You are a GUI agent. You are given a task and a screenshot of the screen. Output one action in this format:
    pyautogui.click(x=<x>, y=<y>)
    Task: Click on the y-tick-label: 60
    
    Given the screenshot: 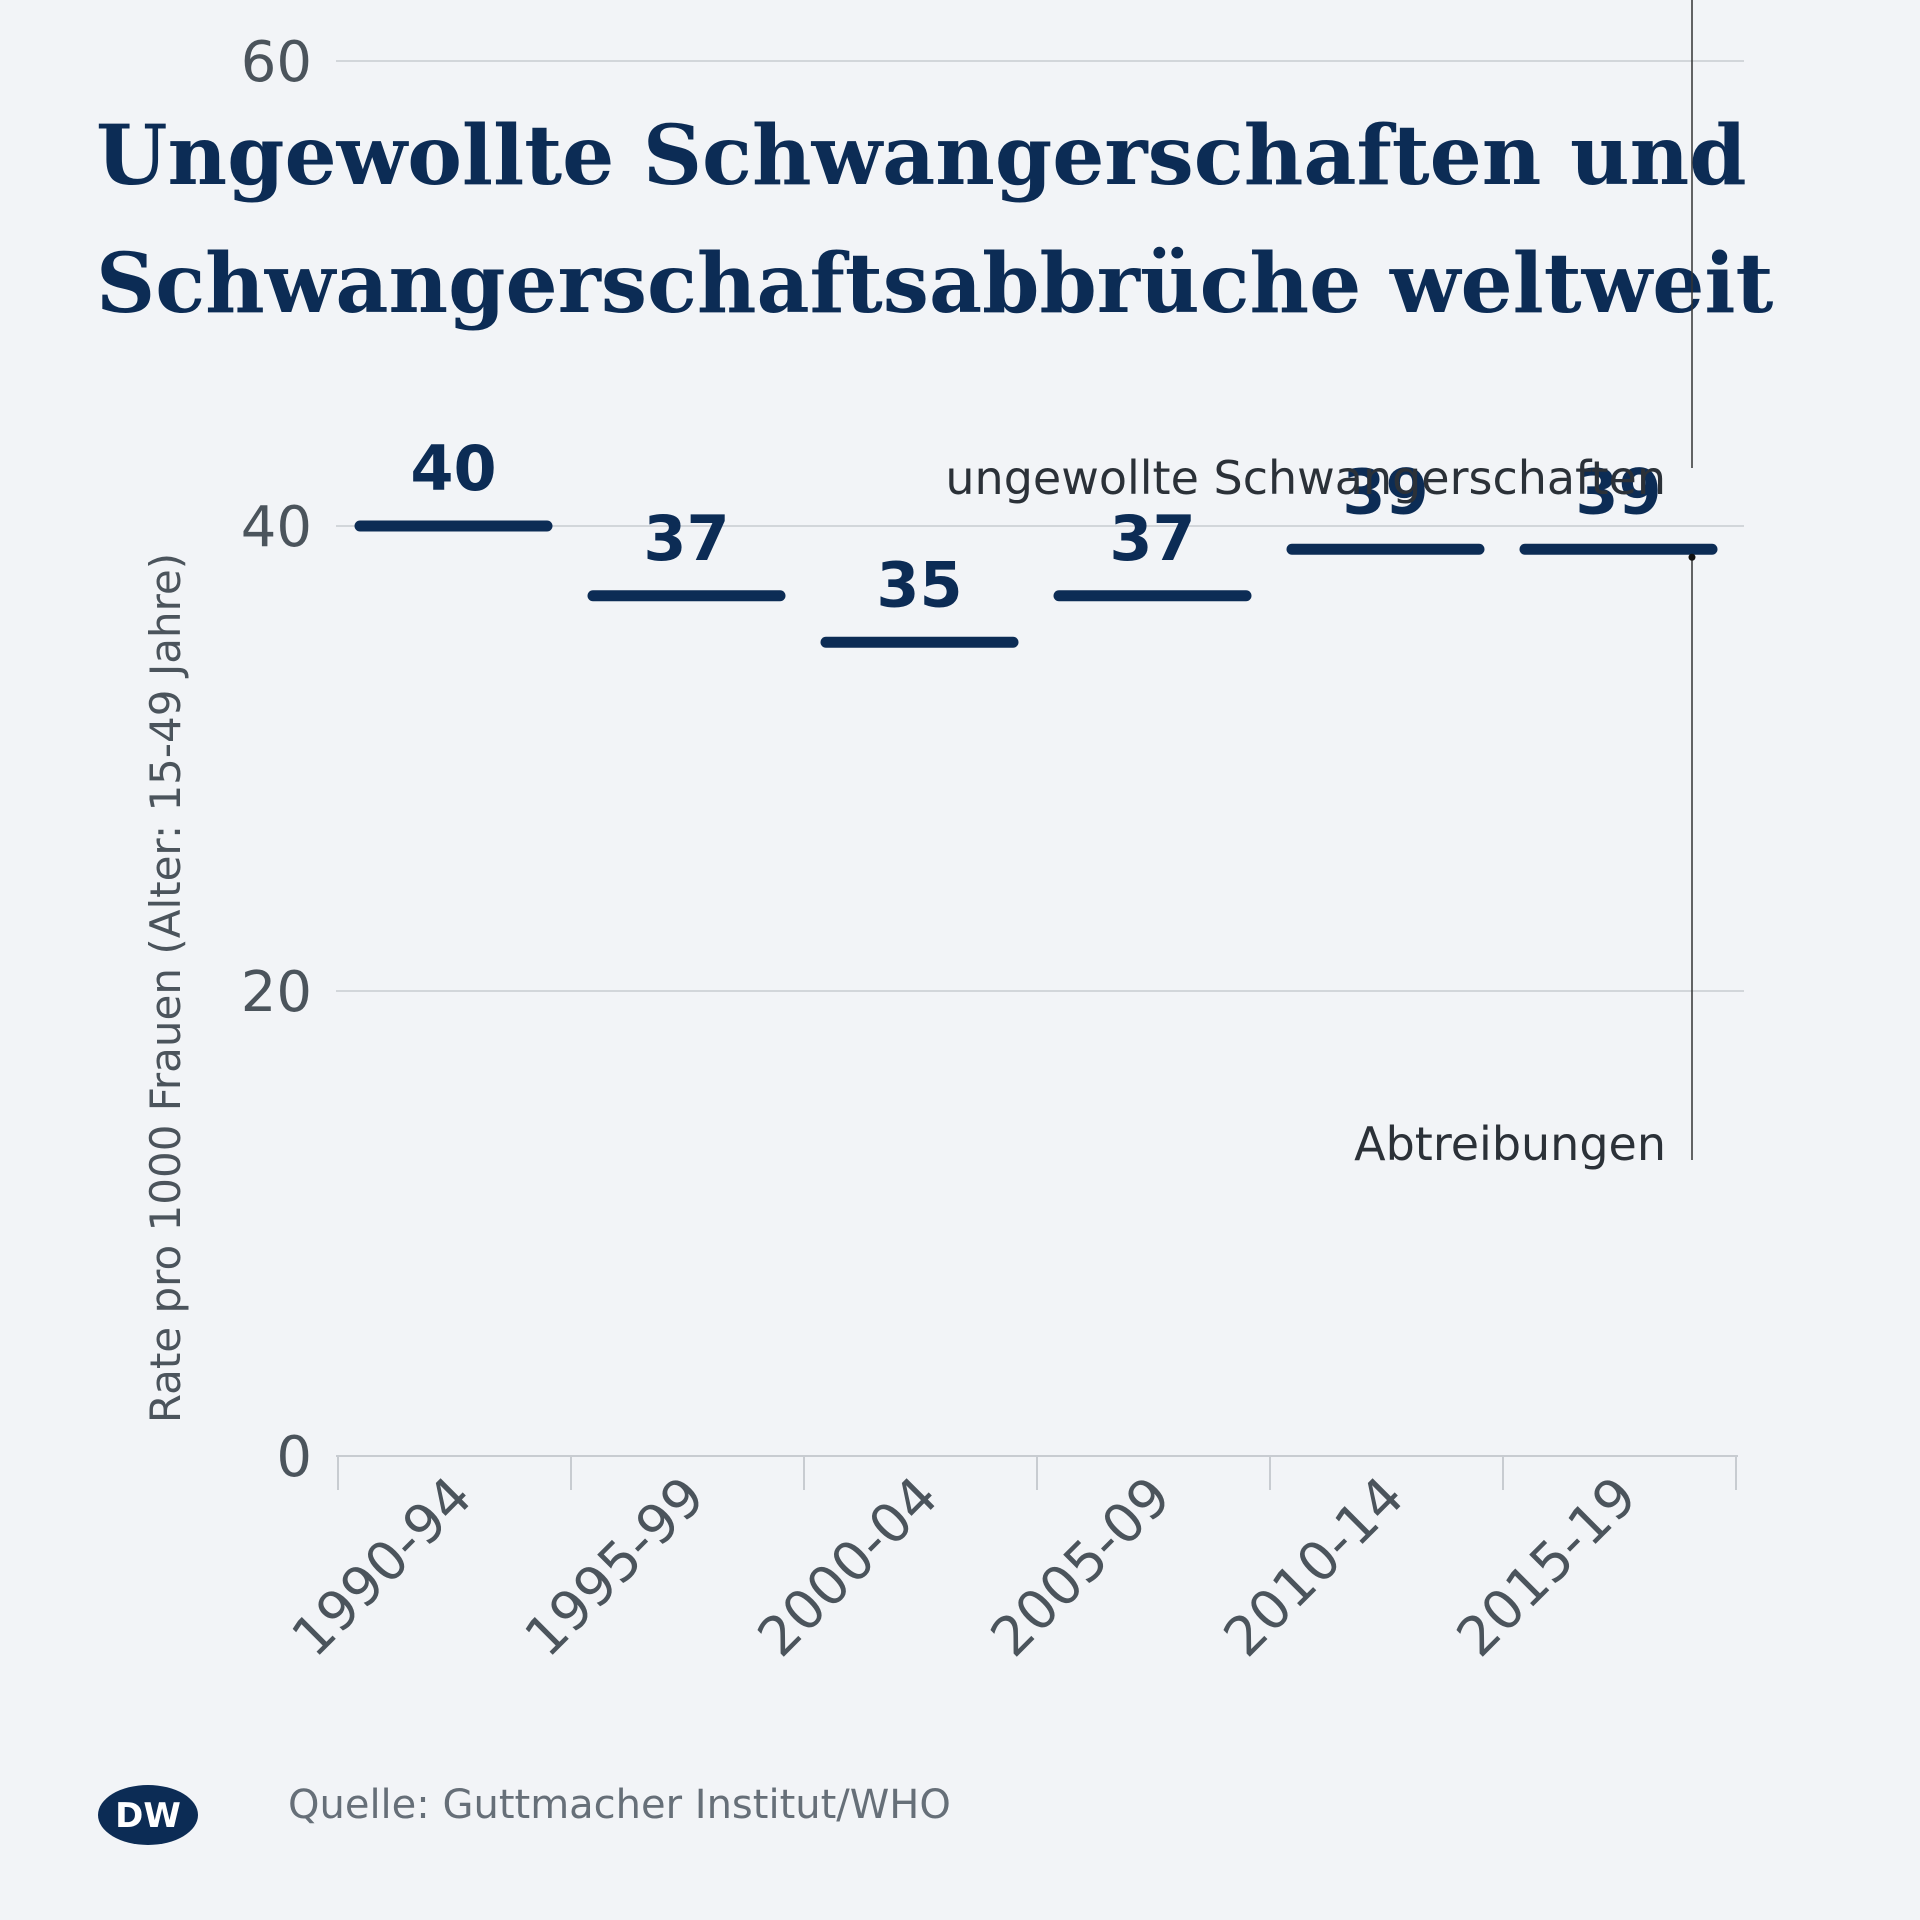 What is the action you would take?
    pyautogui.click(x=276, y=62)
    